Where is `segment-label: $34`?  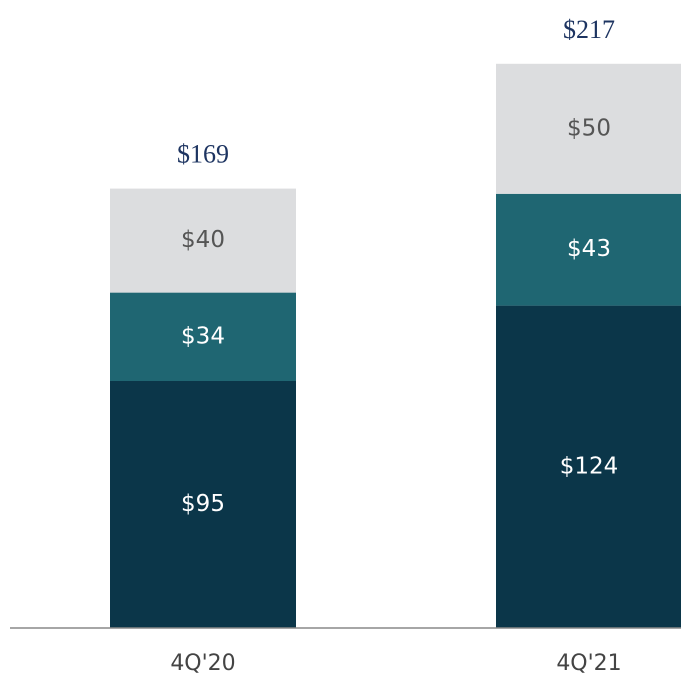 segment-label: $34 is located at coordinates (203, 336).